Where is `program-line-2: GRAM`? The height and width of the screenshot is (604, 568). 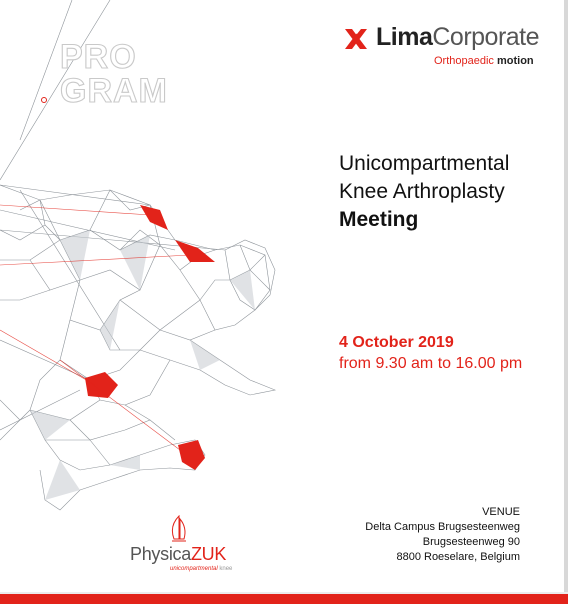 program-line-2: GRAM is located at coordinates (113, 91).